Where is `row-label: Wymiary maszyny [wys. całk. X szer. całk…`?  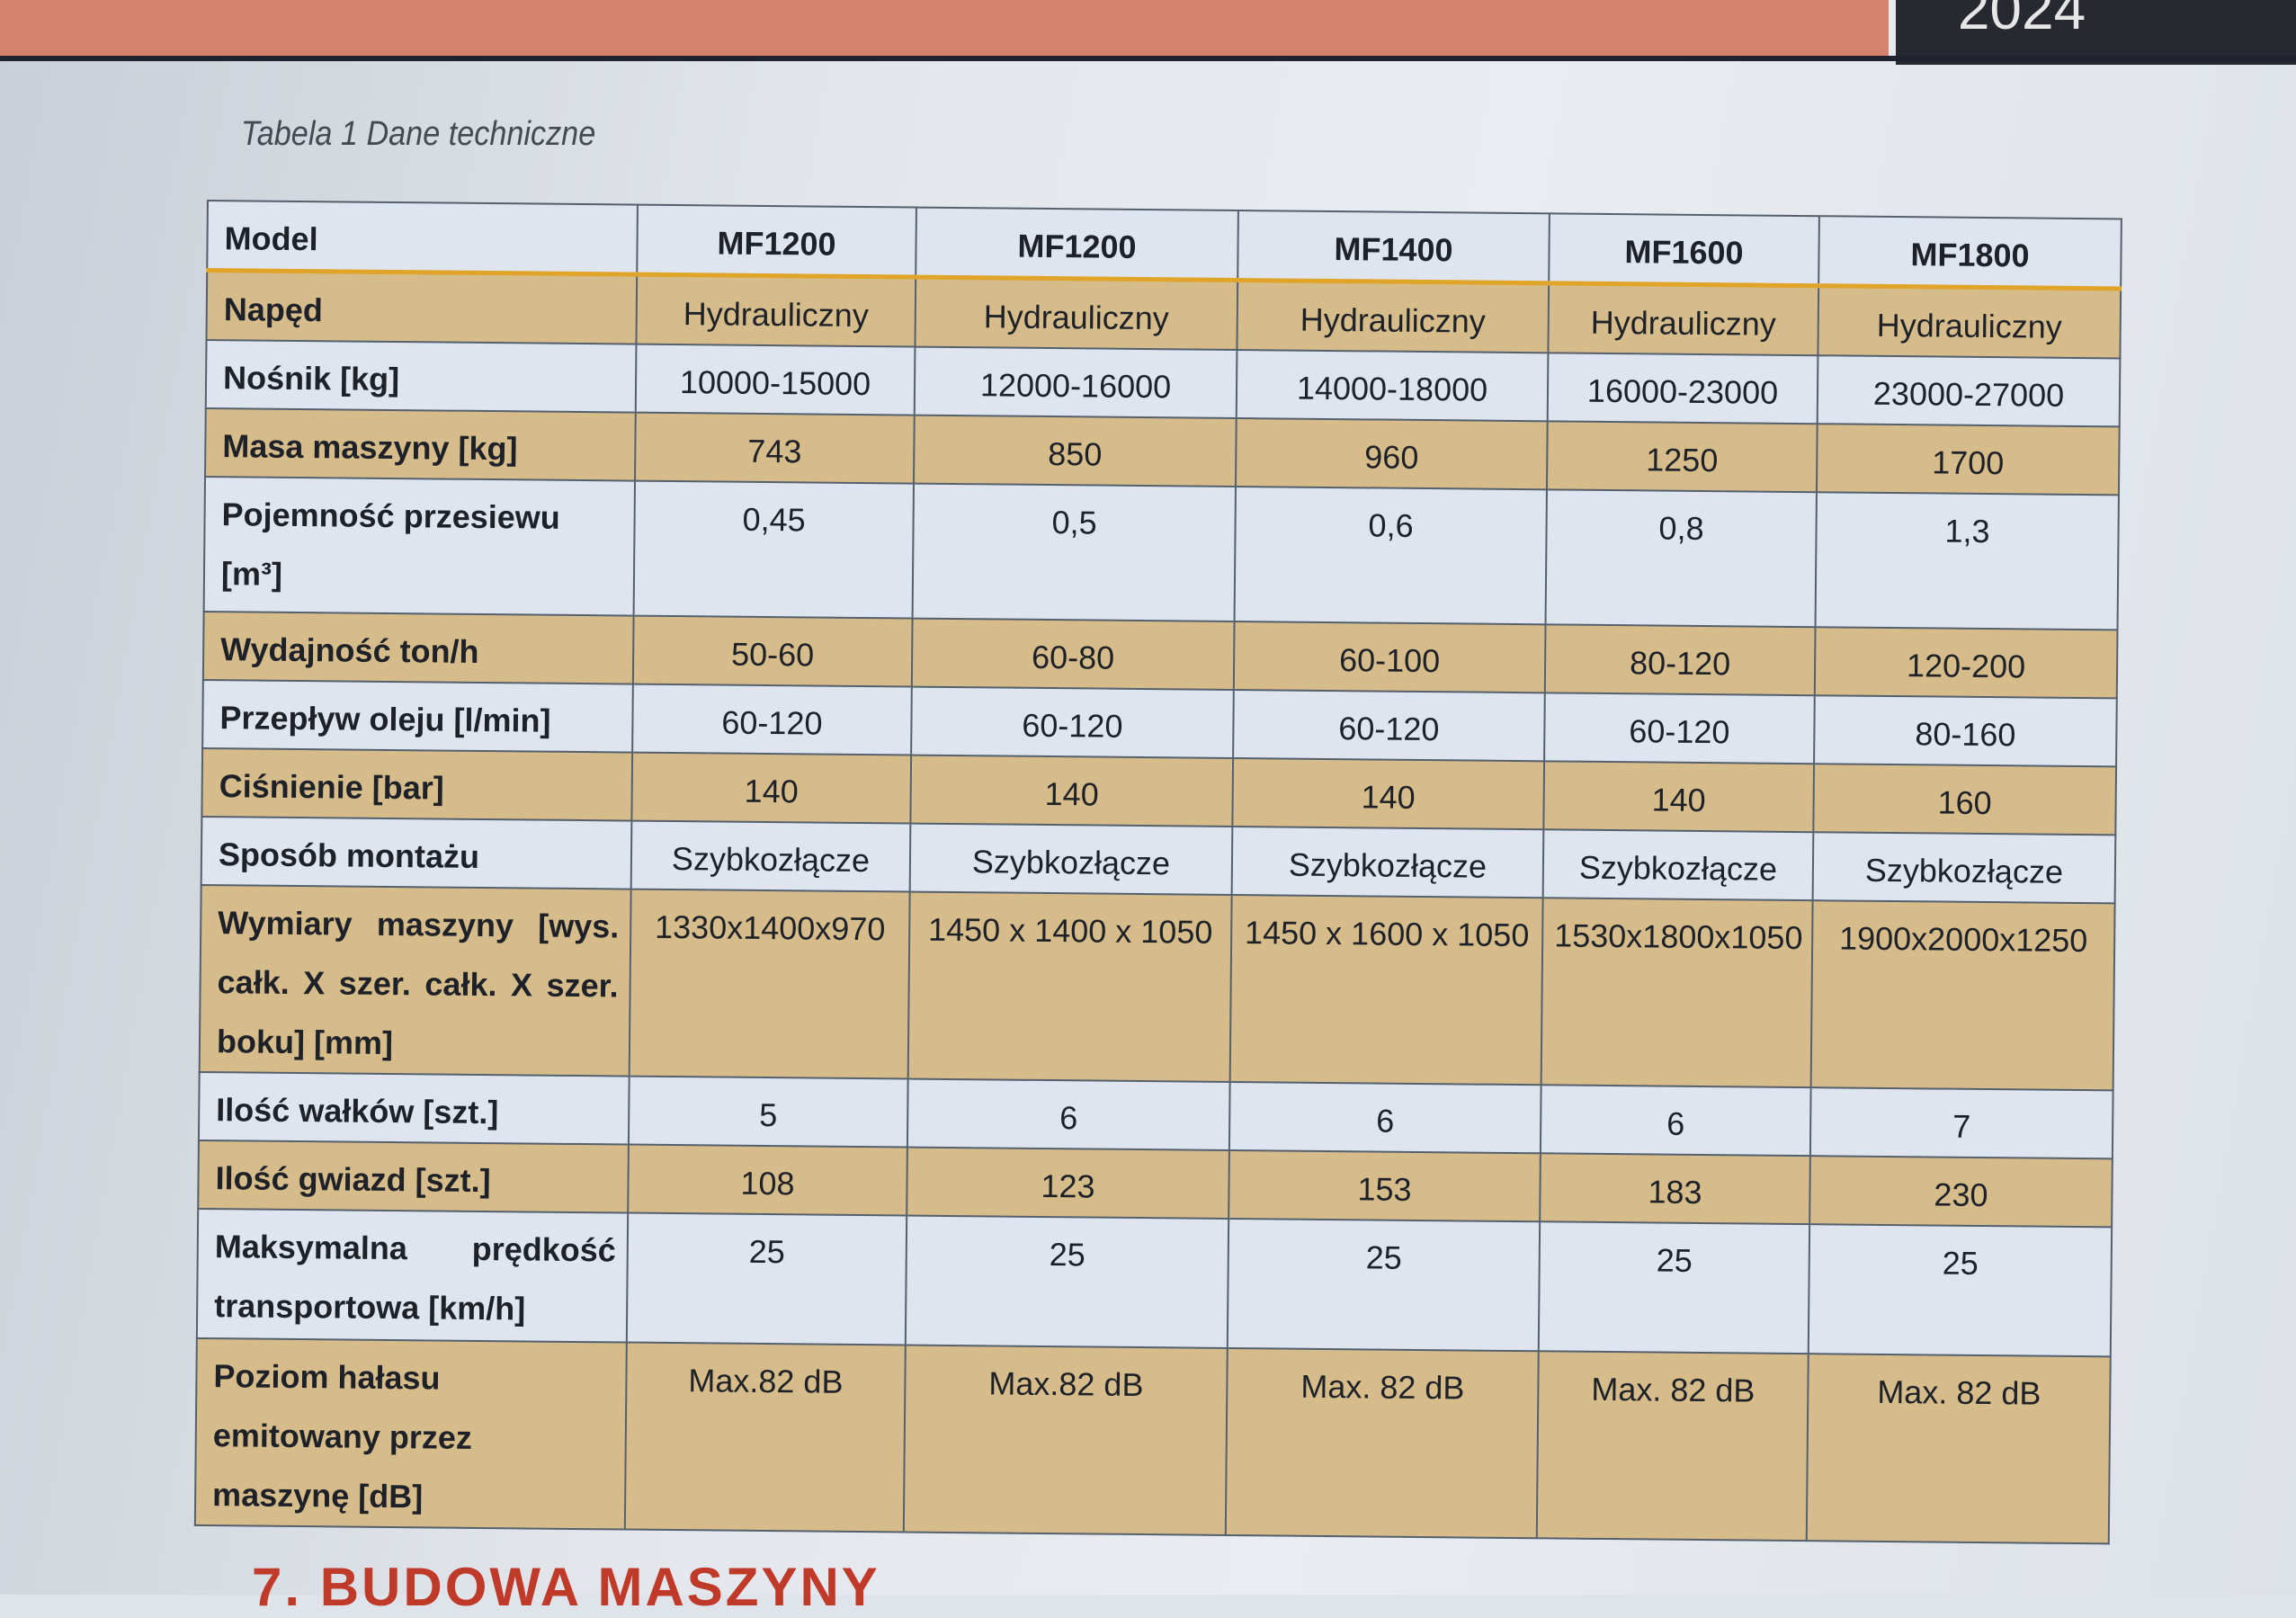 row-label: Wymiary maszyny [wys. całk. X szer. całk… is located at coordinates (415, 981).